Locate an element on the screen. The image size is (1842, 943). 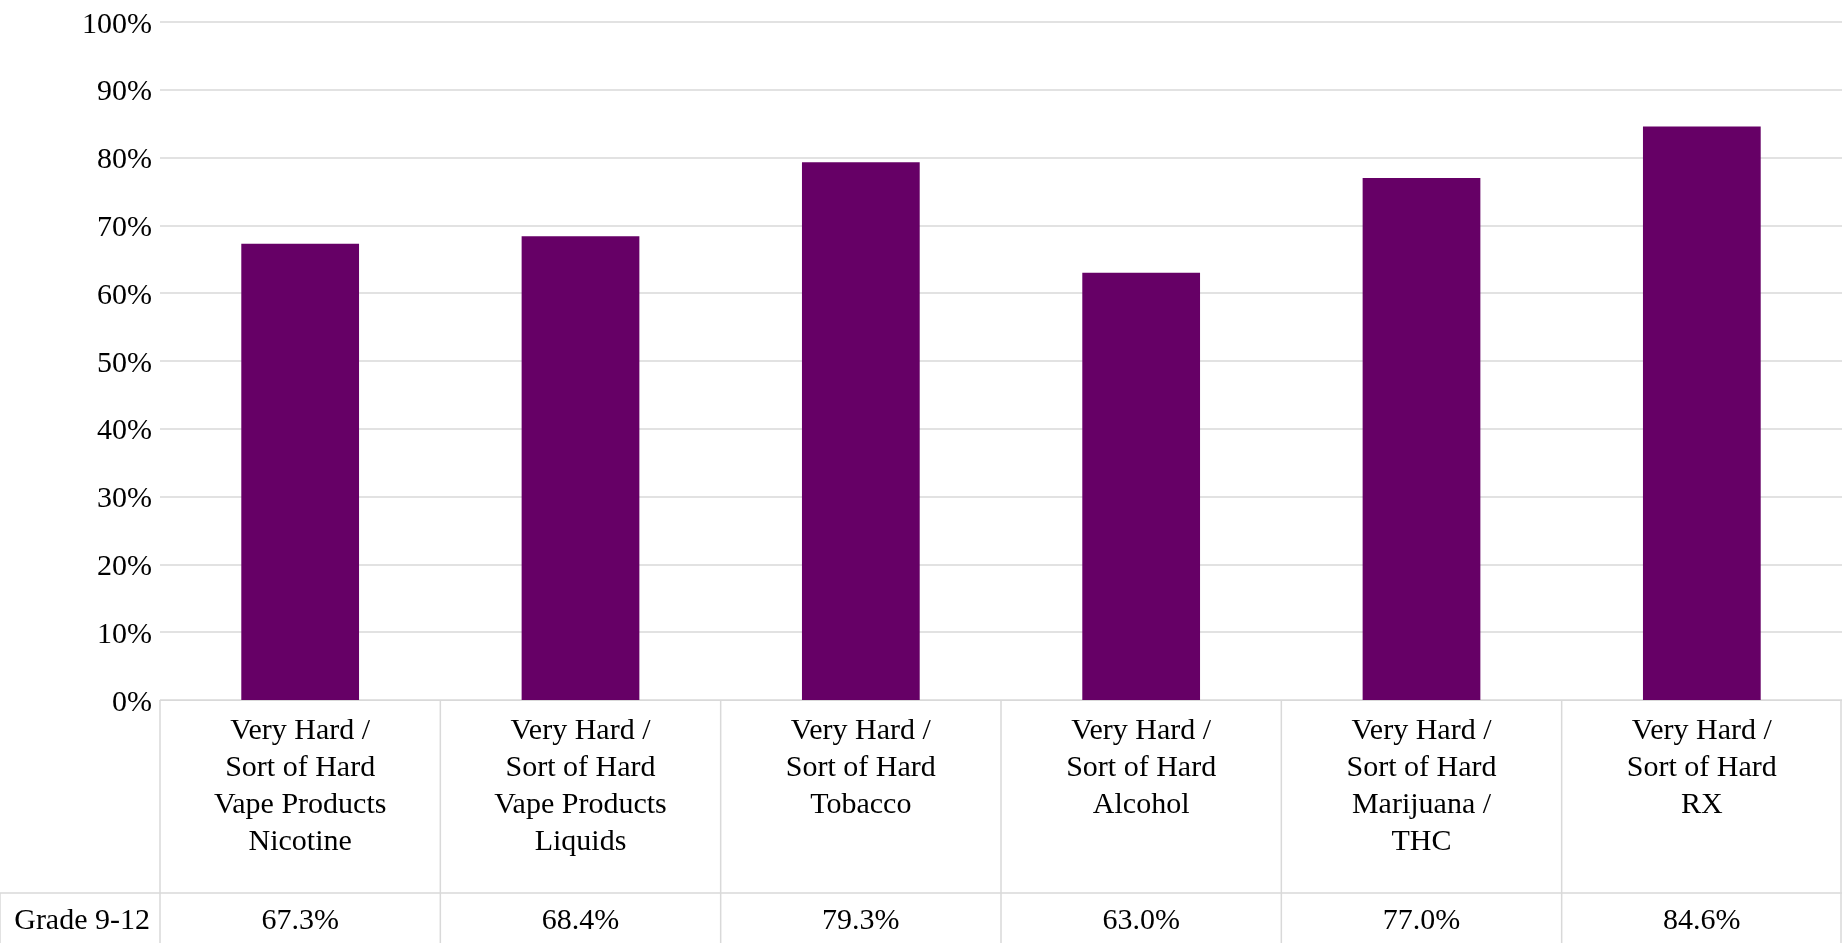
x-tick-label: Very Hard / Sort of Hard Alcohol is located at coordinates (1141, 765).